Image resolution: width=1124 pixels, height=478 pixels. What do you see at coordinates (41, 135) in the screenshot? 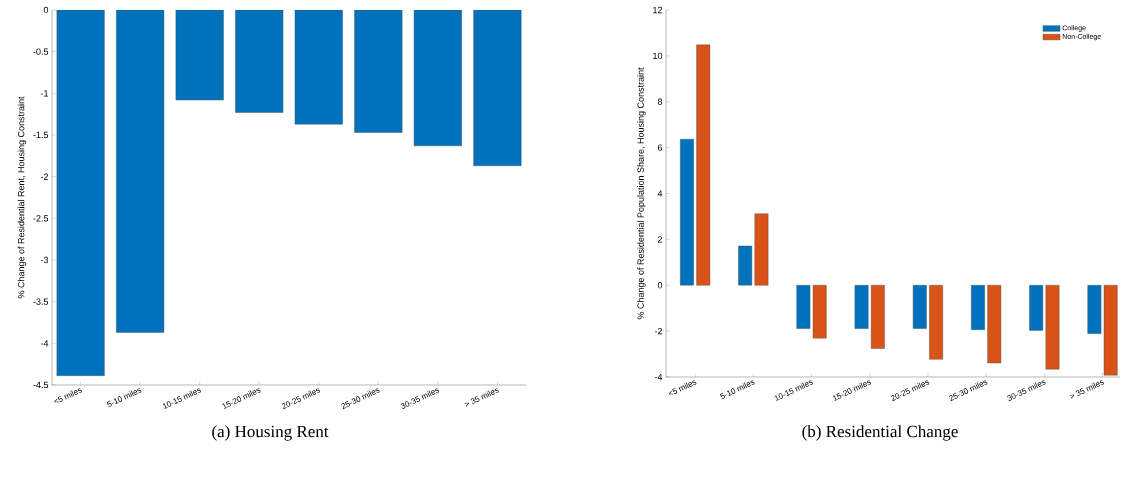
I see `y-tick-label: -1.5` at bounding box center [41, 135].